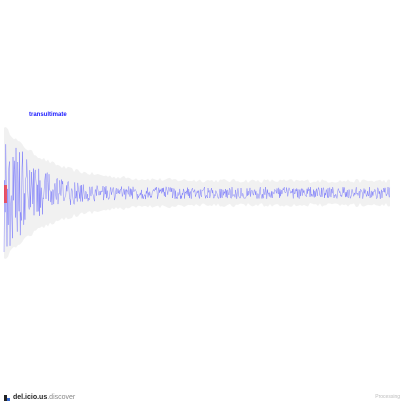 Image resolution: width=404 pixels, height=404 pixels. I want to click on origin-highlight, so click(5, 194).